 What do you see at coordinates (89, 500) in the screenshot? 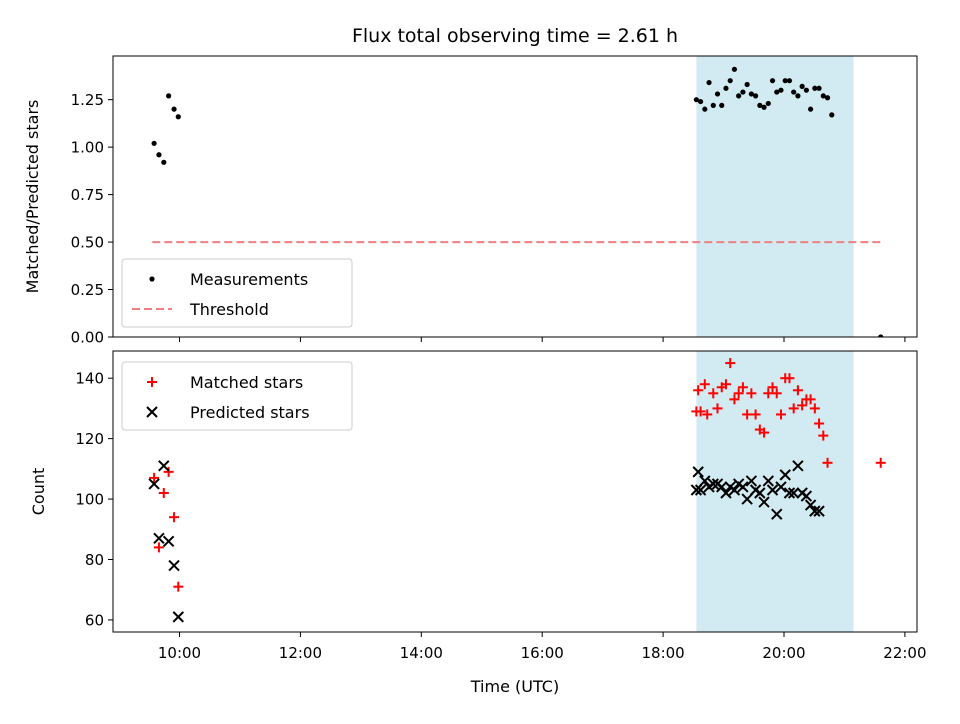
I see `y-tick-label: 100` at bounding box center [89, 500].